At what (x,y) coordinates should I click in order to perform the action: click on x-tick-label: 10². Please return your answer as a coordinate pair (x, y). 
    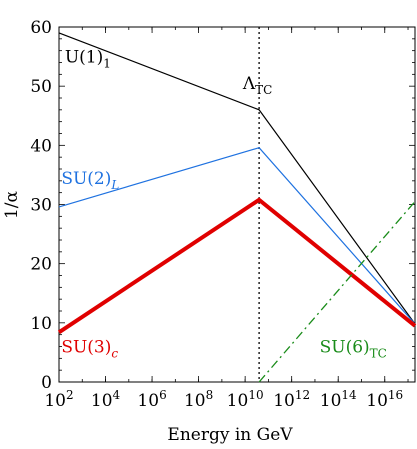
    Looking at the image, I should click on (58, 399).